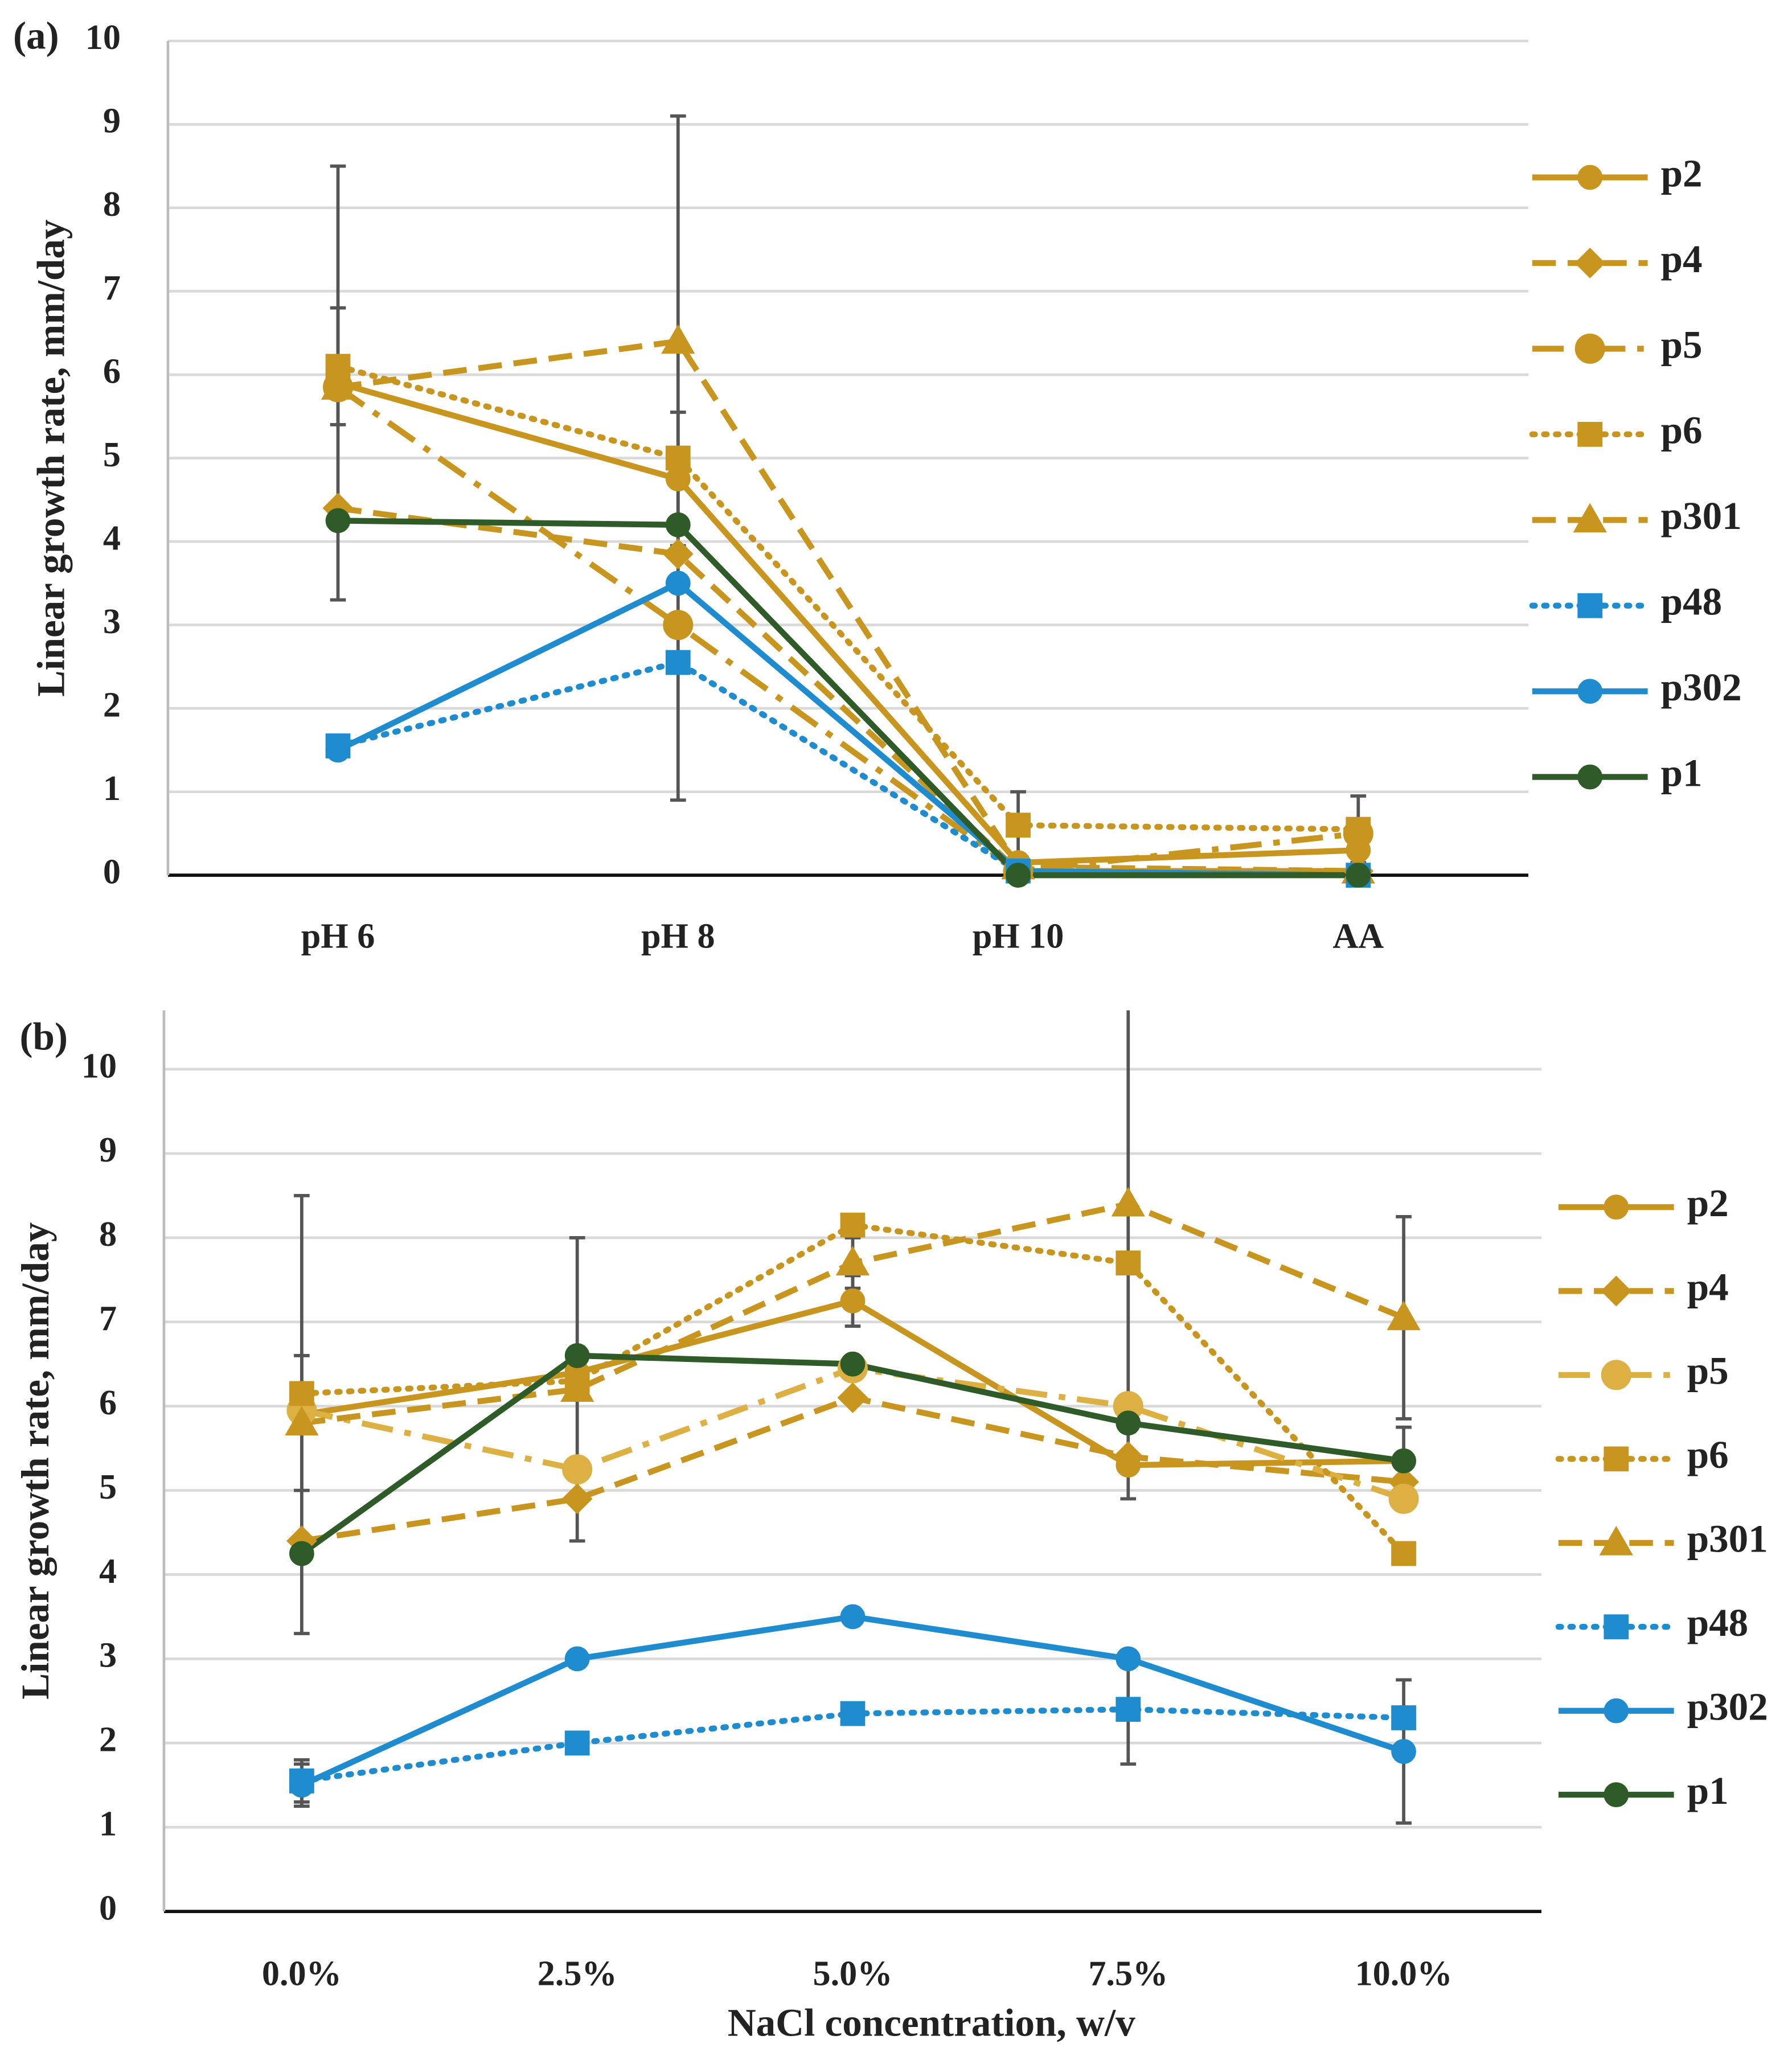 Image resolution: width=1792 pixels, height=2060 pixels. Describe the element at coordinates (853, 1974) in the screenshot. I see `x-tick-label: 5.0%` at that location.